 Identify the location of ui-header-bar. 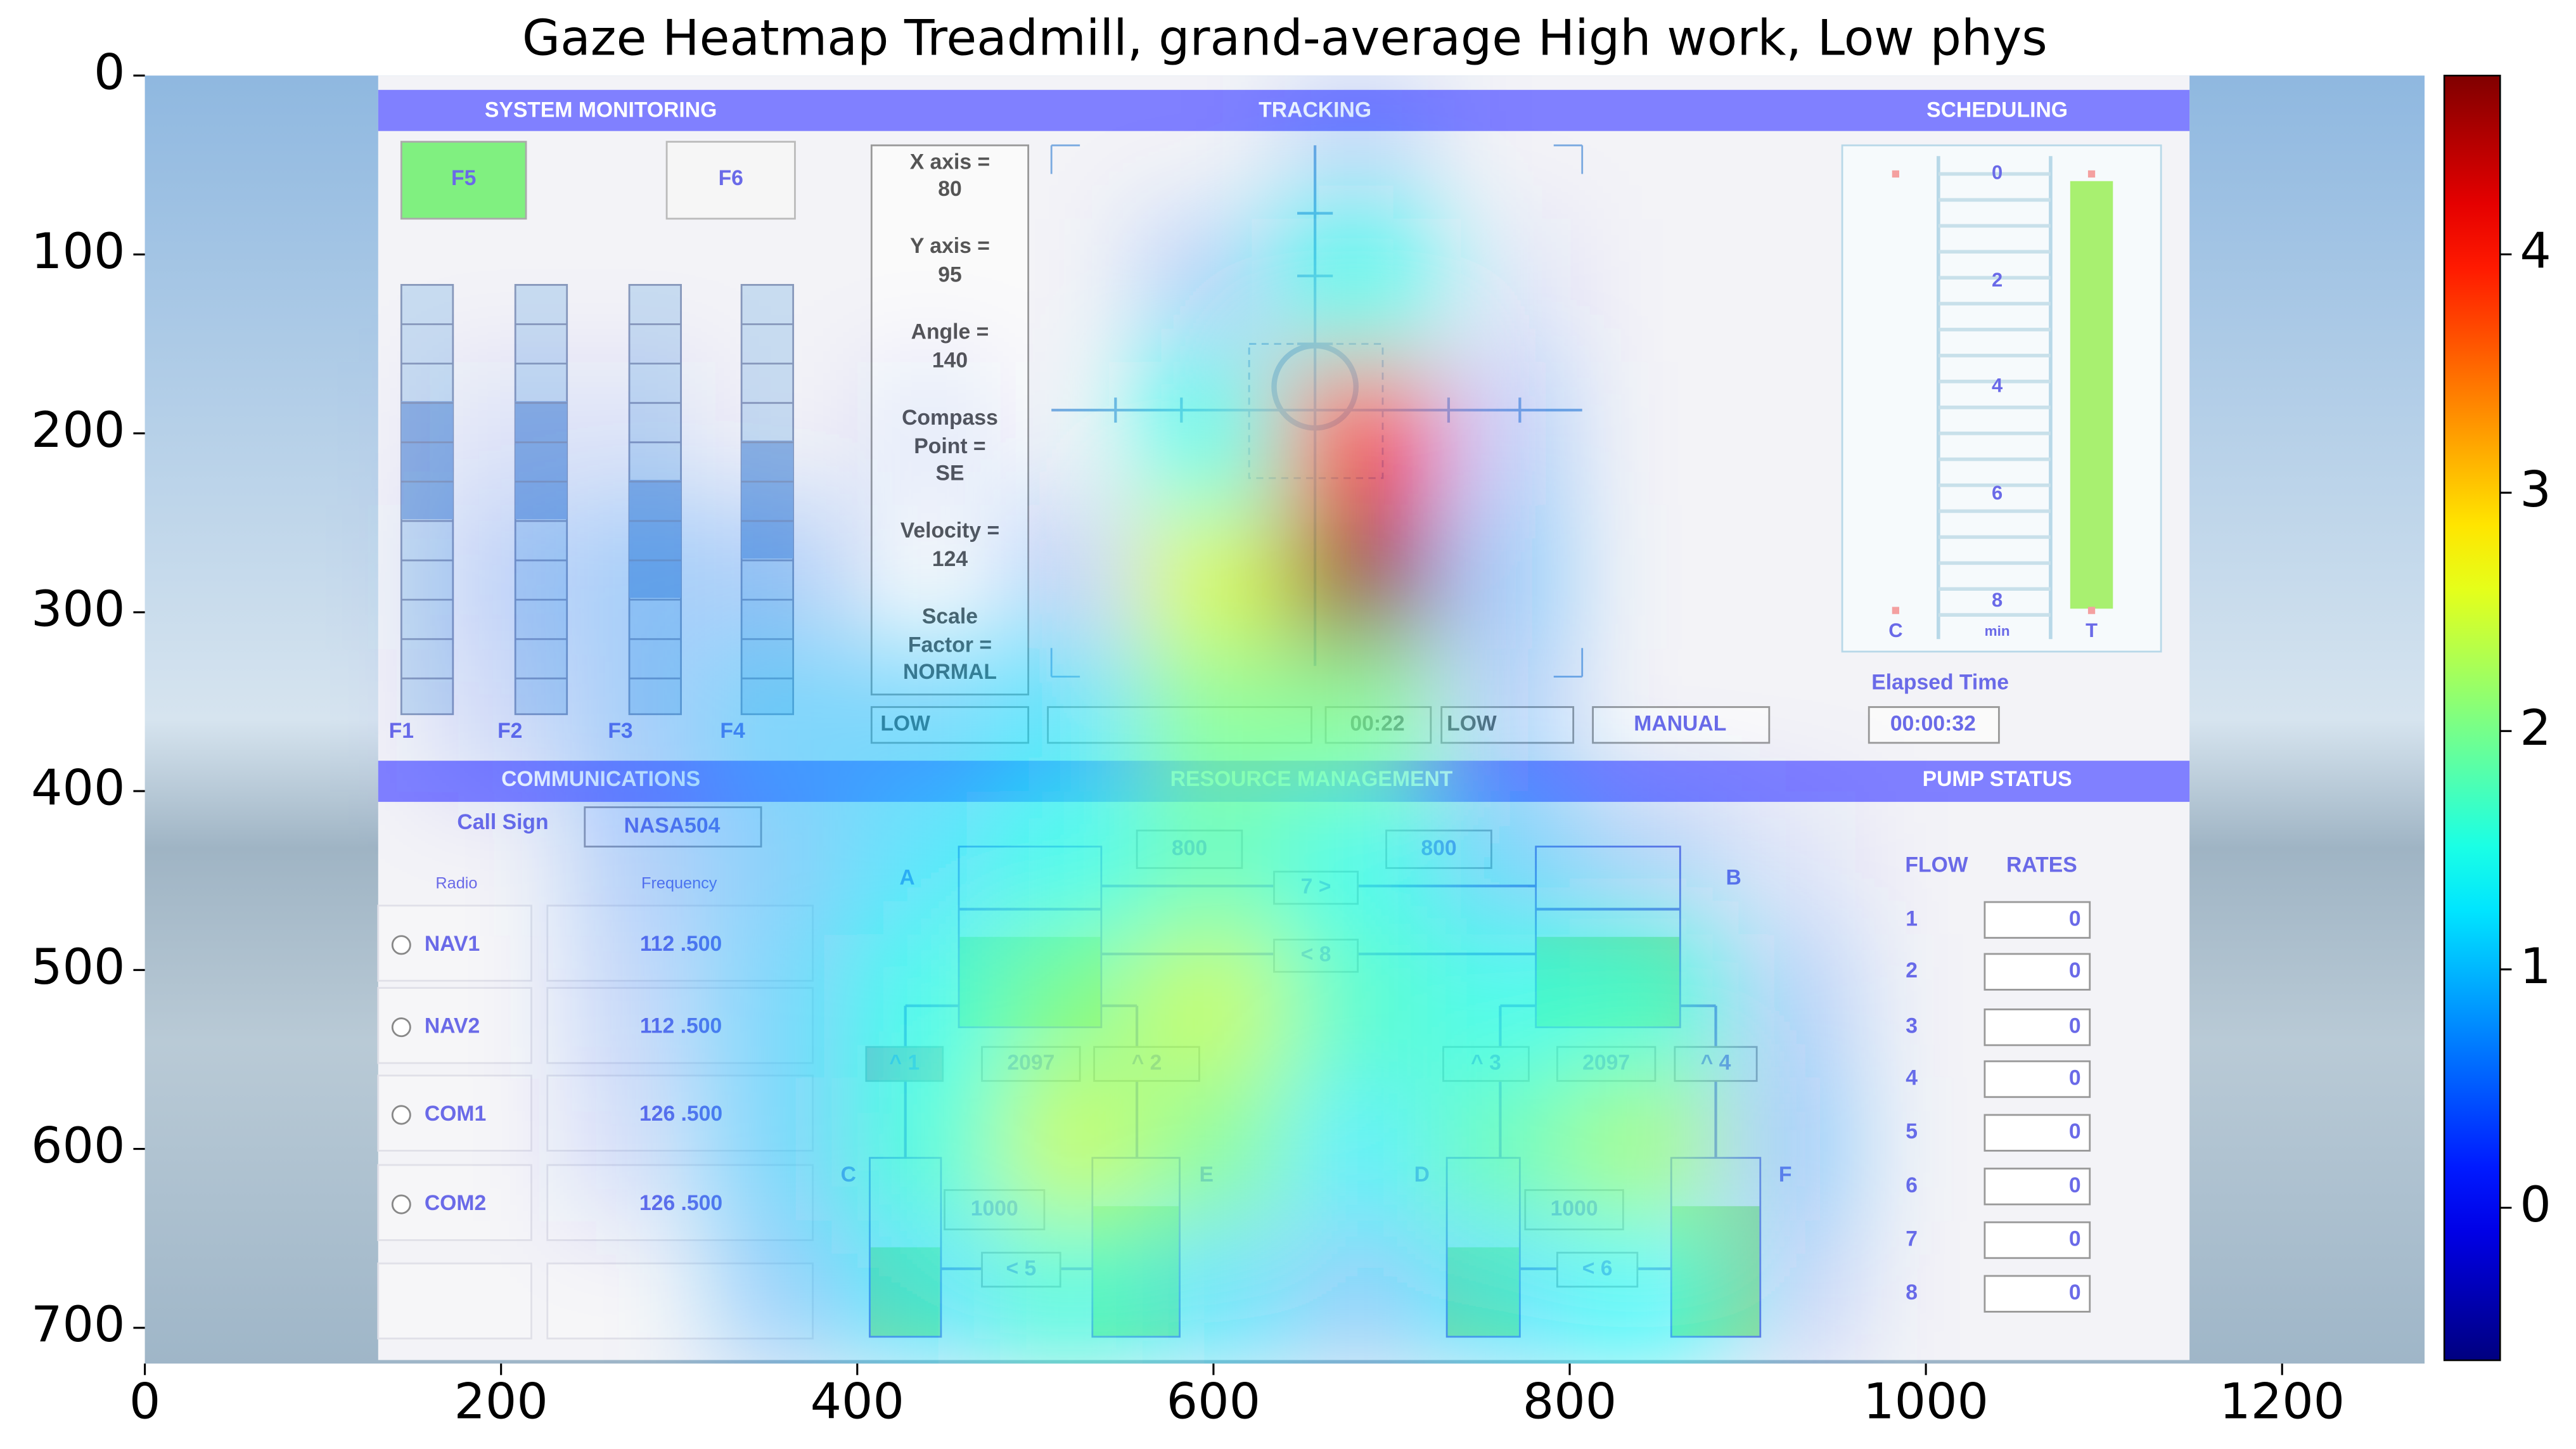
(1284, 110).